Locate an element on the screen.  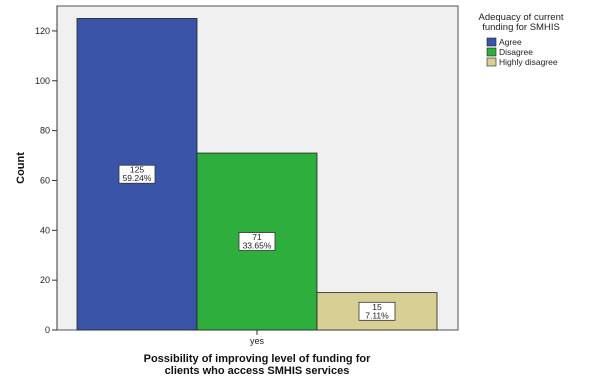
x-axis: yes is located at coordinates (257, 338).